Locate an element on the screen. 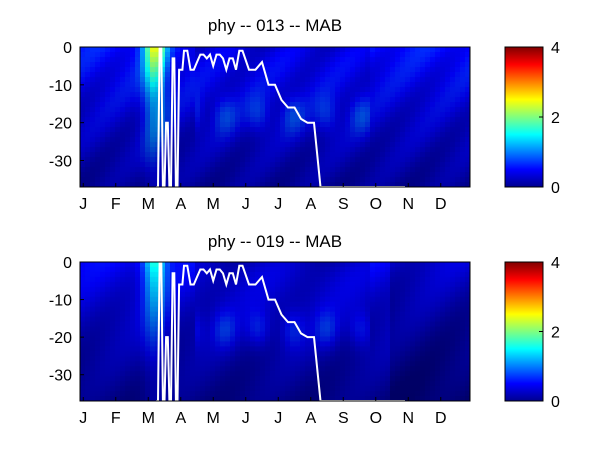 This screenshot has width=600, height=450. colorbar-tick-labels-2: 0 2 4 is located at coordinates (549, 333).